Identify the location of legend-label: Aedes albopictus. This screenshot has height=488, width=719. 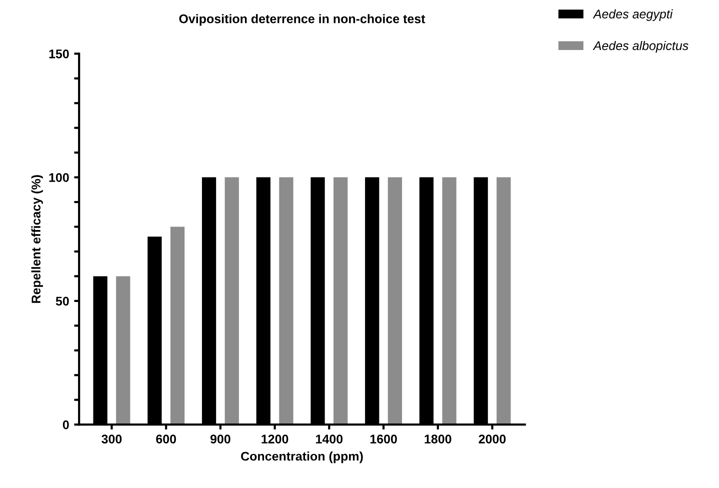
(640, 46).